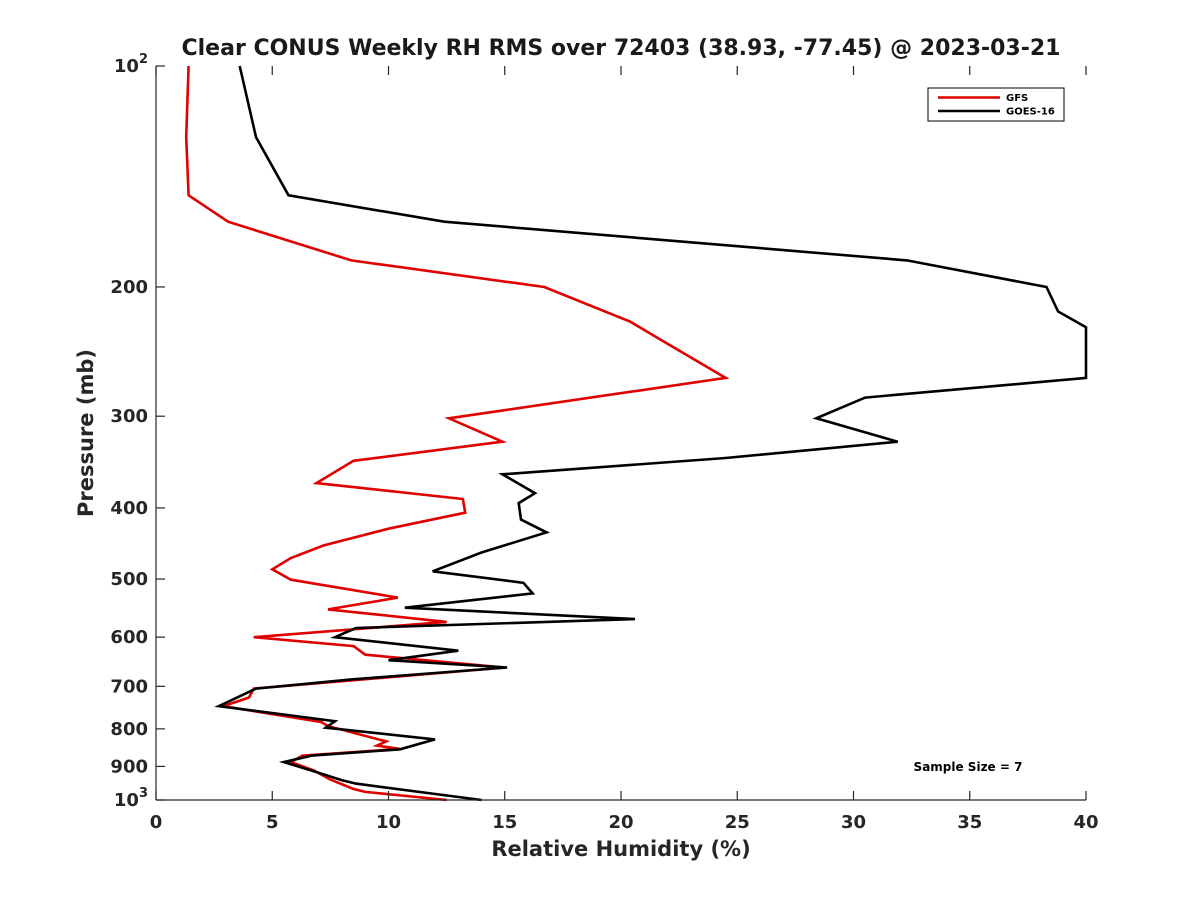 This screenshot has width=1200, height=900. What do you see at coordinates (129, 637) in the screenshot?
I see `y-tick-label: 600` at bounding box center [129, 637].